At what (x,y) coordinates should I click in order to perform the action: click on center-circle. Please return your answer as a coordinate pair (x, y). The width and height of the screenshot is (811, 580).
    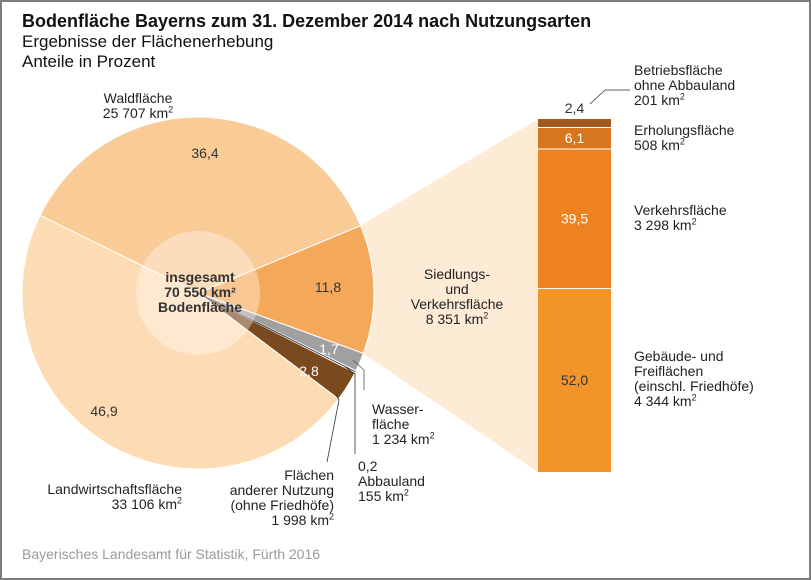
    Looking at the image, I should click on (198, 293).